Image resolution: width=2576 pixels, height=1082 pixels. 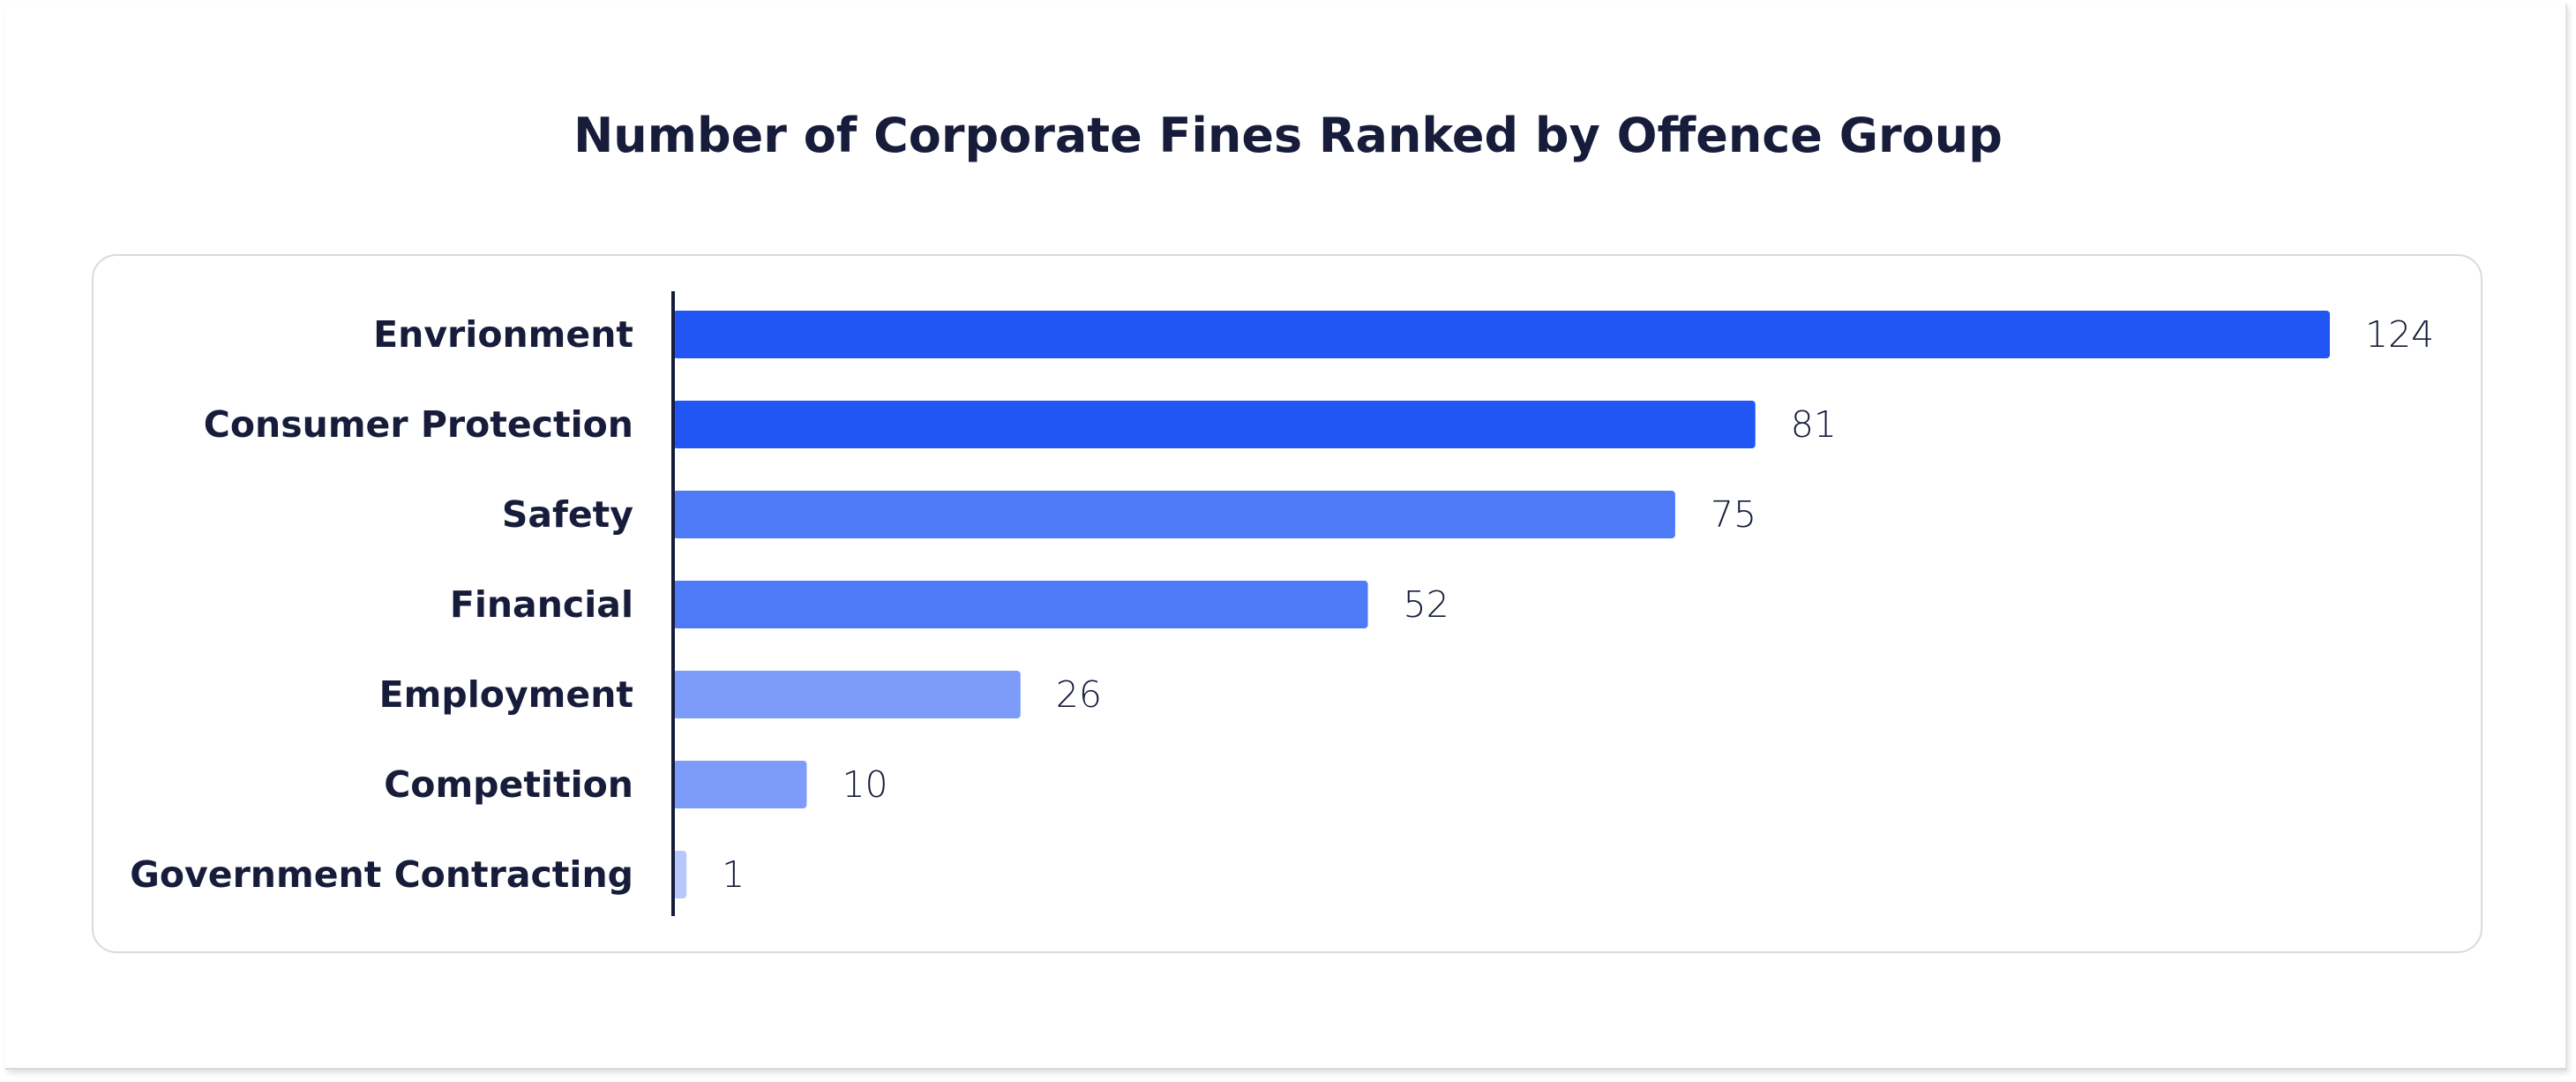 I want to click on bar-safety, so click(x=1174, y=514).